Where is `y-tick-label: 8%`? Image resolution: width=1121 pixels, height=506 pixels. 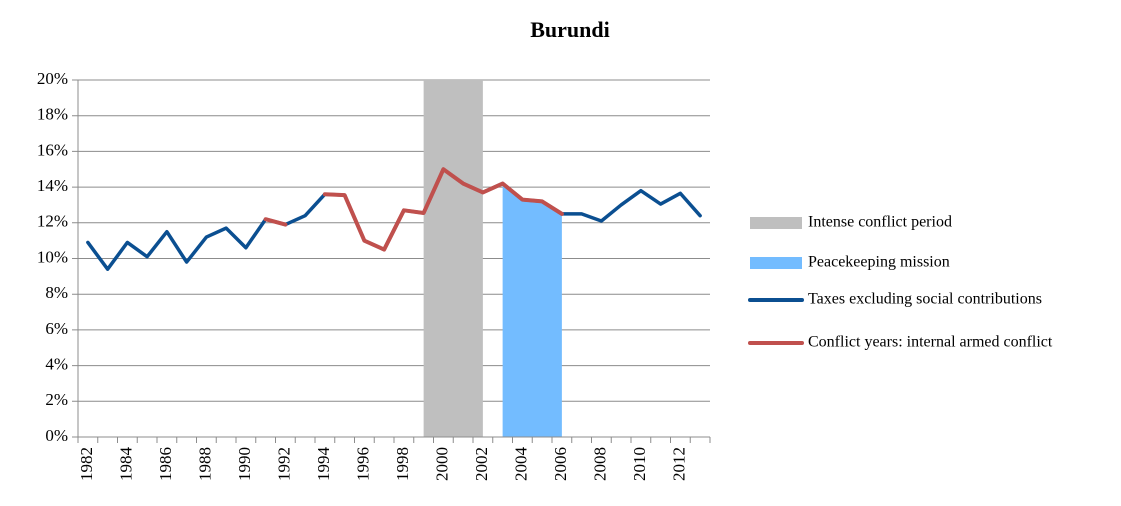 y-tick-label: 8% is located at coordinates (56, 292).